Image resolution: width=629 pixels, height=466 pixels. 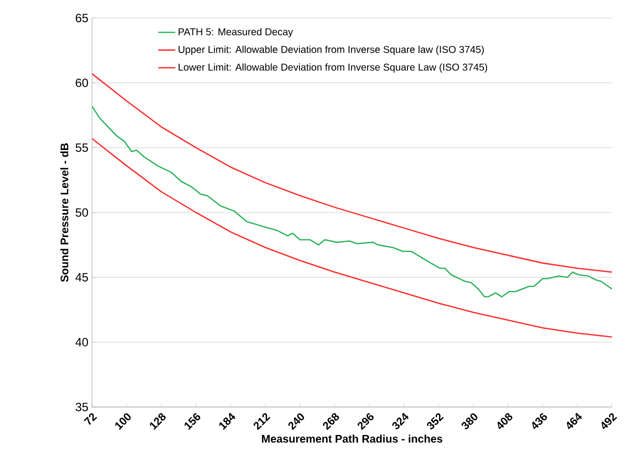 What do you see at coordinates (262, 421) in the screenshot?
I see `x-tick-label: 212` at bounding box center [262, 421].